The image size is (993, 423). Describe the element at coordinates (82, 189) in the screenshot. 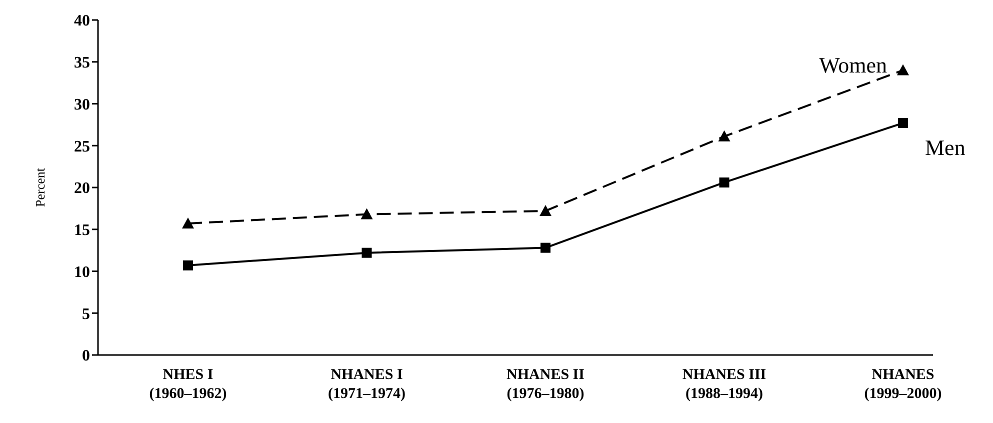

I see `y-tick-label: 20` at that location.